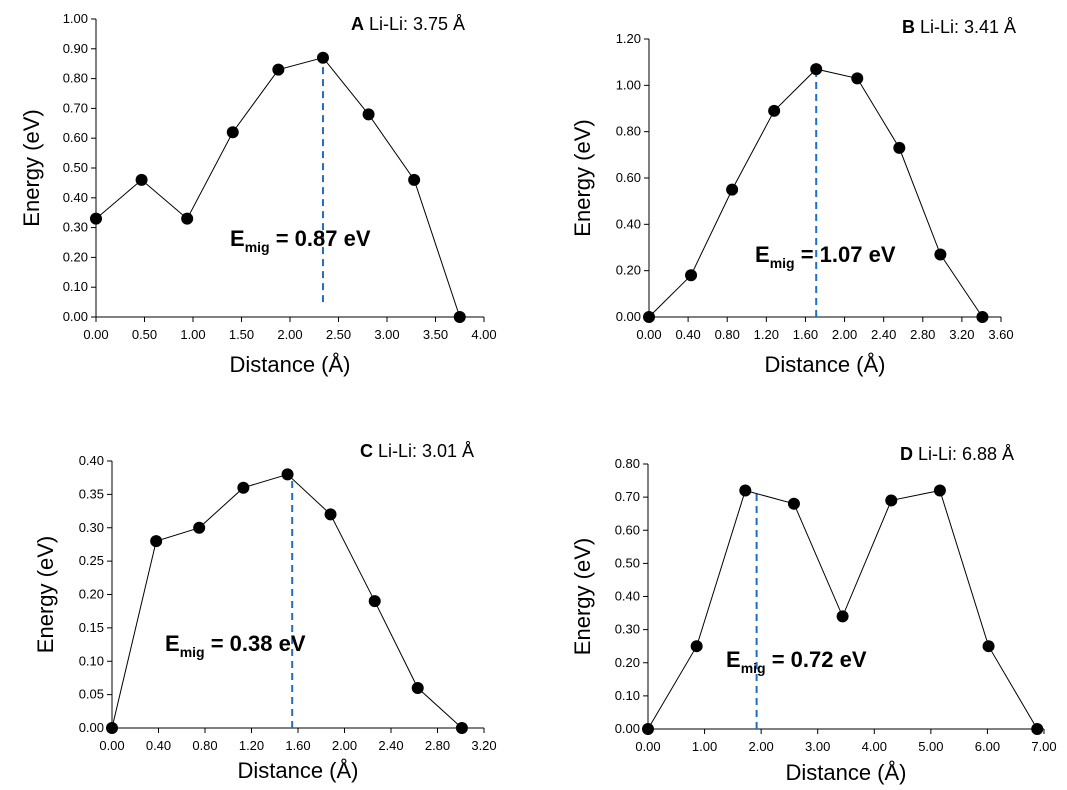 This screenshot has height=790, width=1067. I want to click on panel-title: C Li-Li: 3.01 Å, so click(417, 451).